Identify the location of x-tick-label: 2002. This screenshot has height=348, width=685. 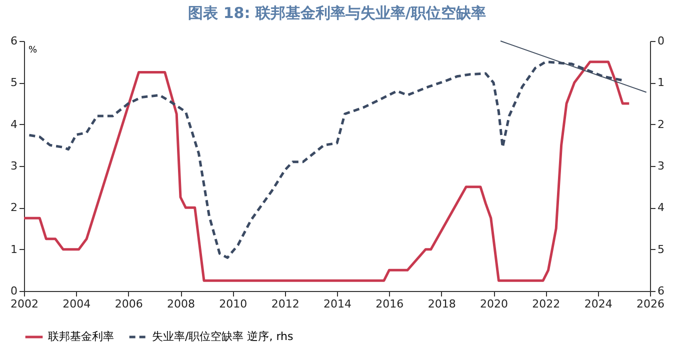
(24, 304).